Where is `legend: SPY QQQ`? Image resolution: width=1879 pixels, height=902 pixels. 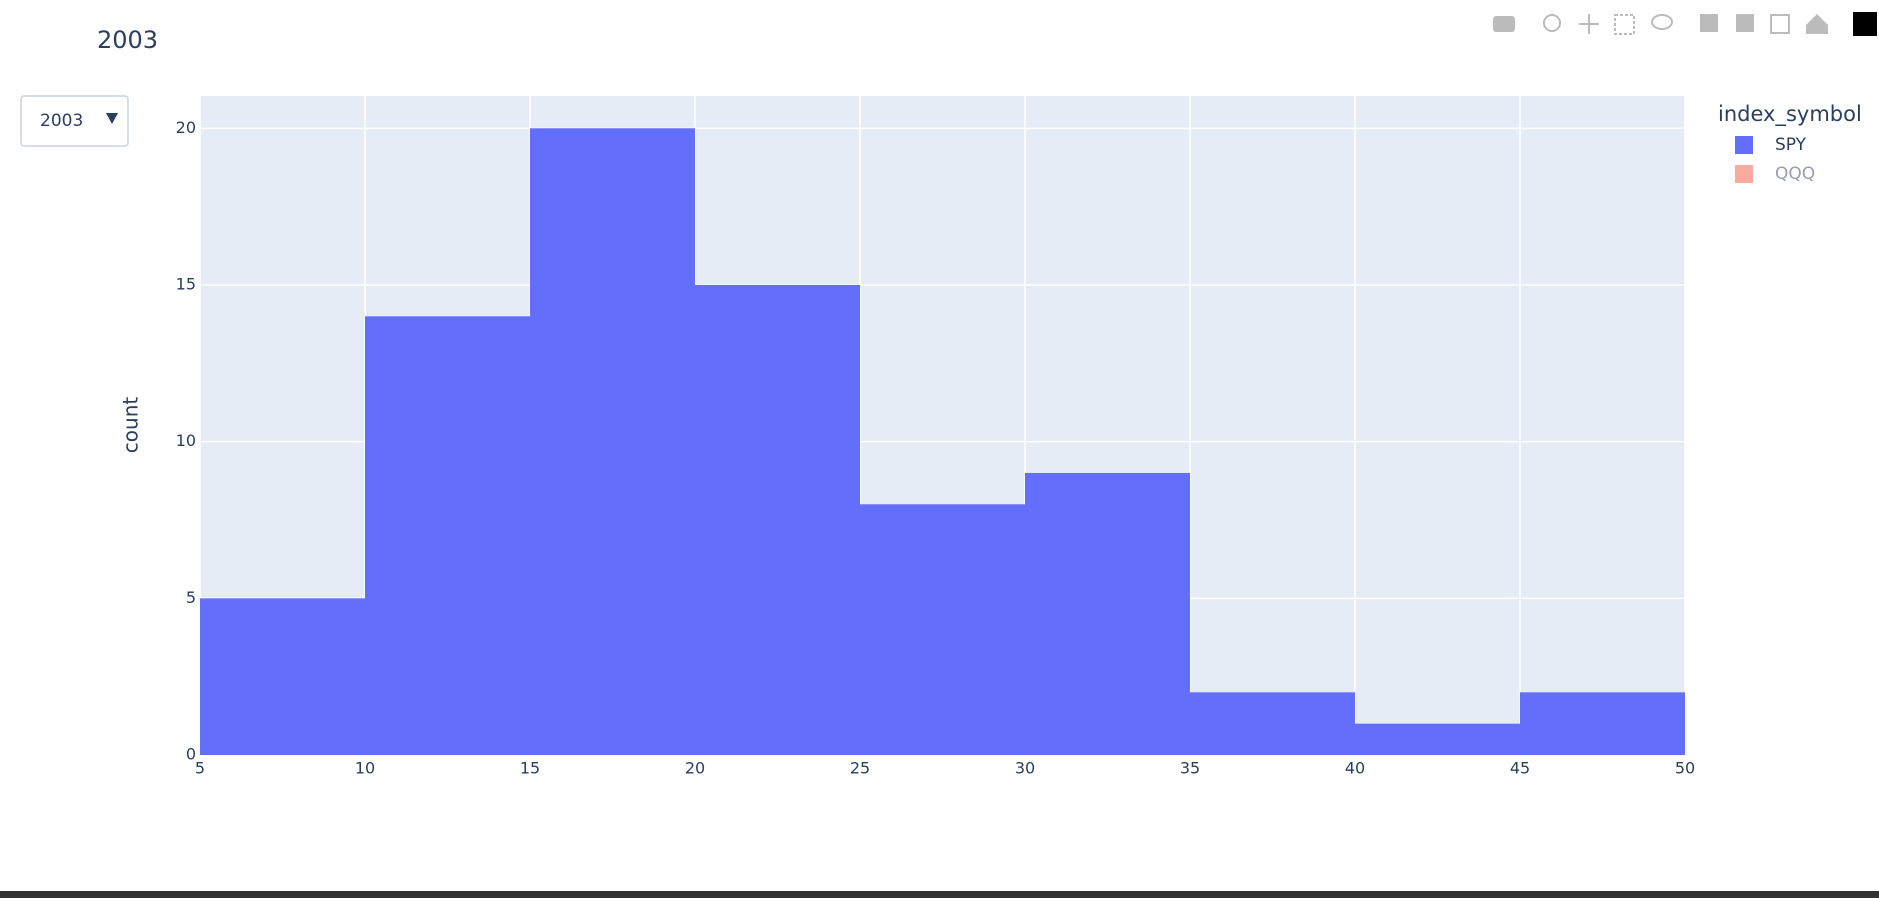 legend: SPY QQQ is located at coordinates (1775, 159).